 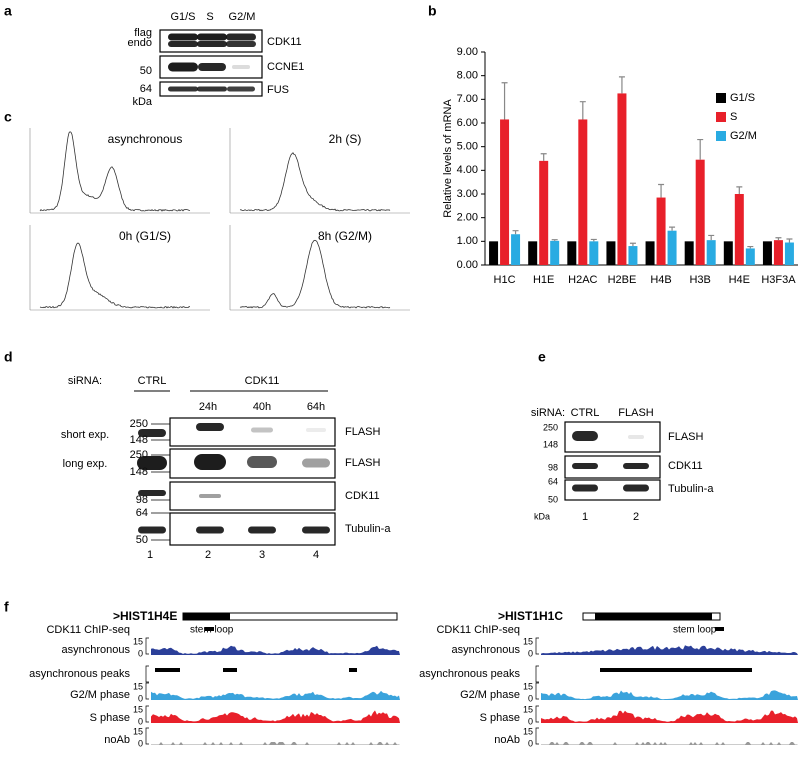 What do you see at coordinates (542, 516) in the screenshot?
I see `label: kDa` at bounding box center [542, 516].